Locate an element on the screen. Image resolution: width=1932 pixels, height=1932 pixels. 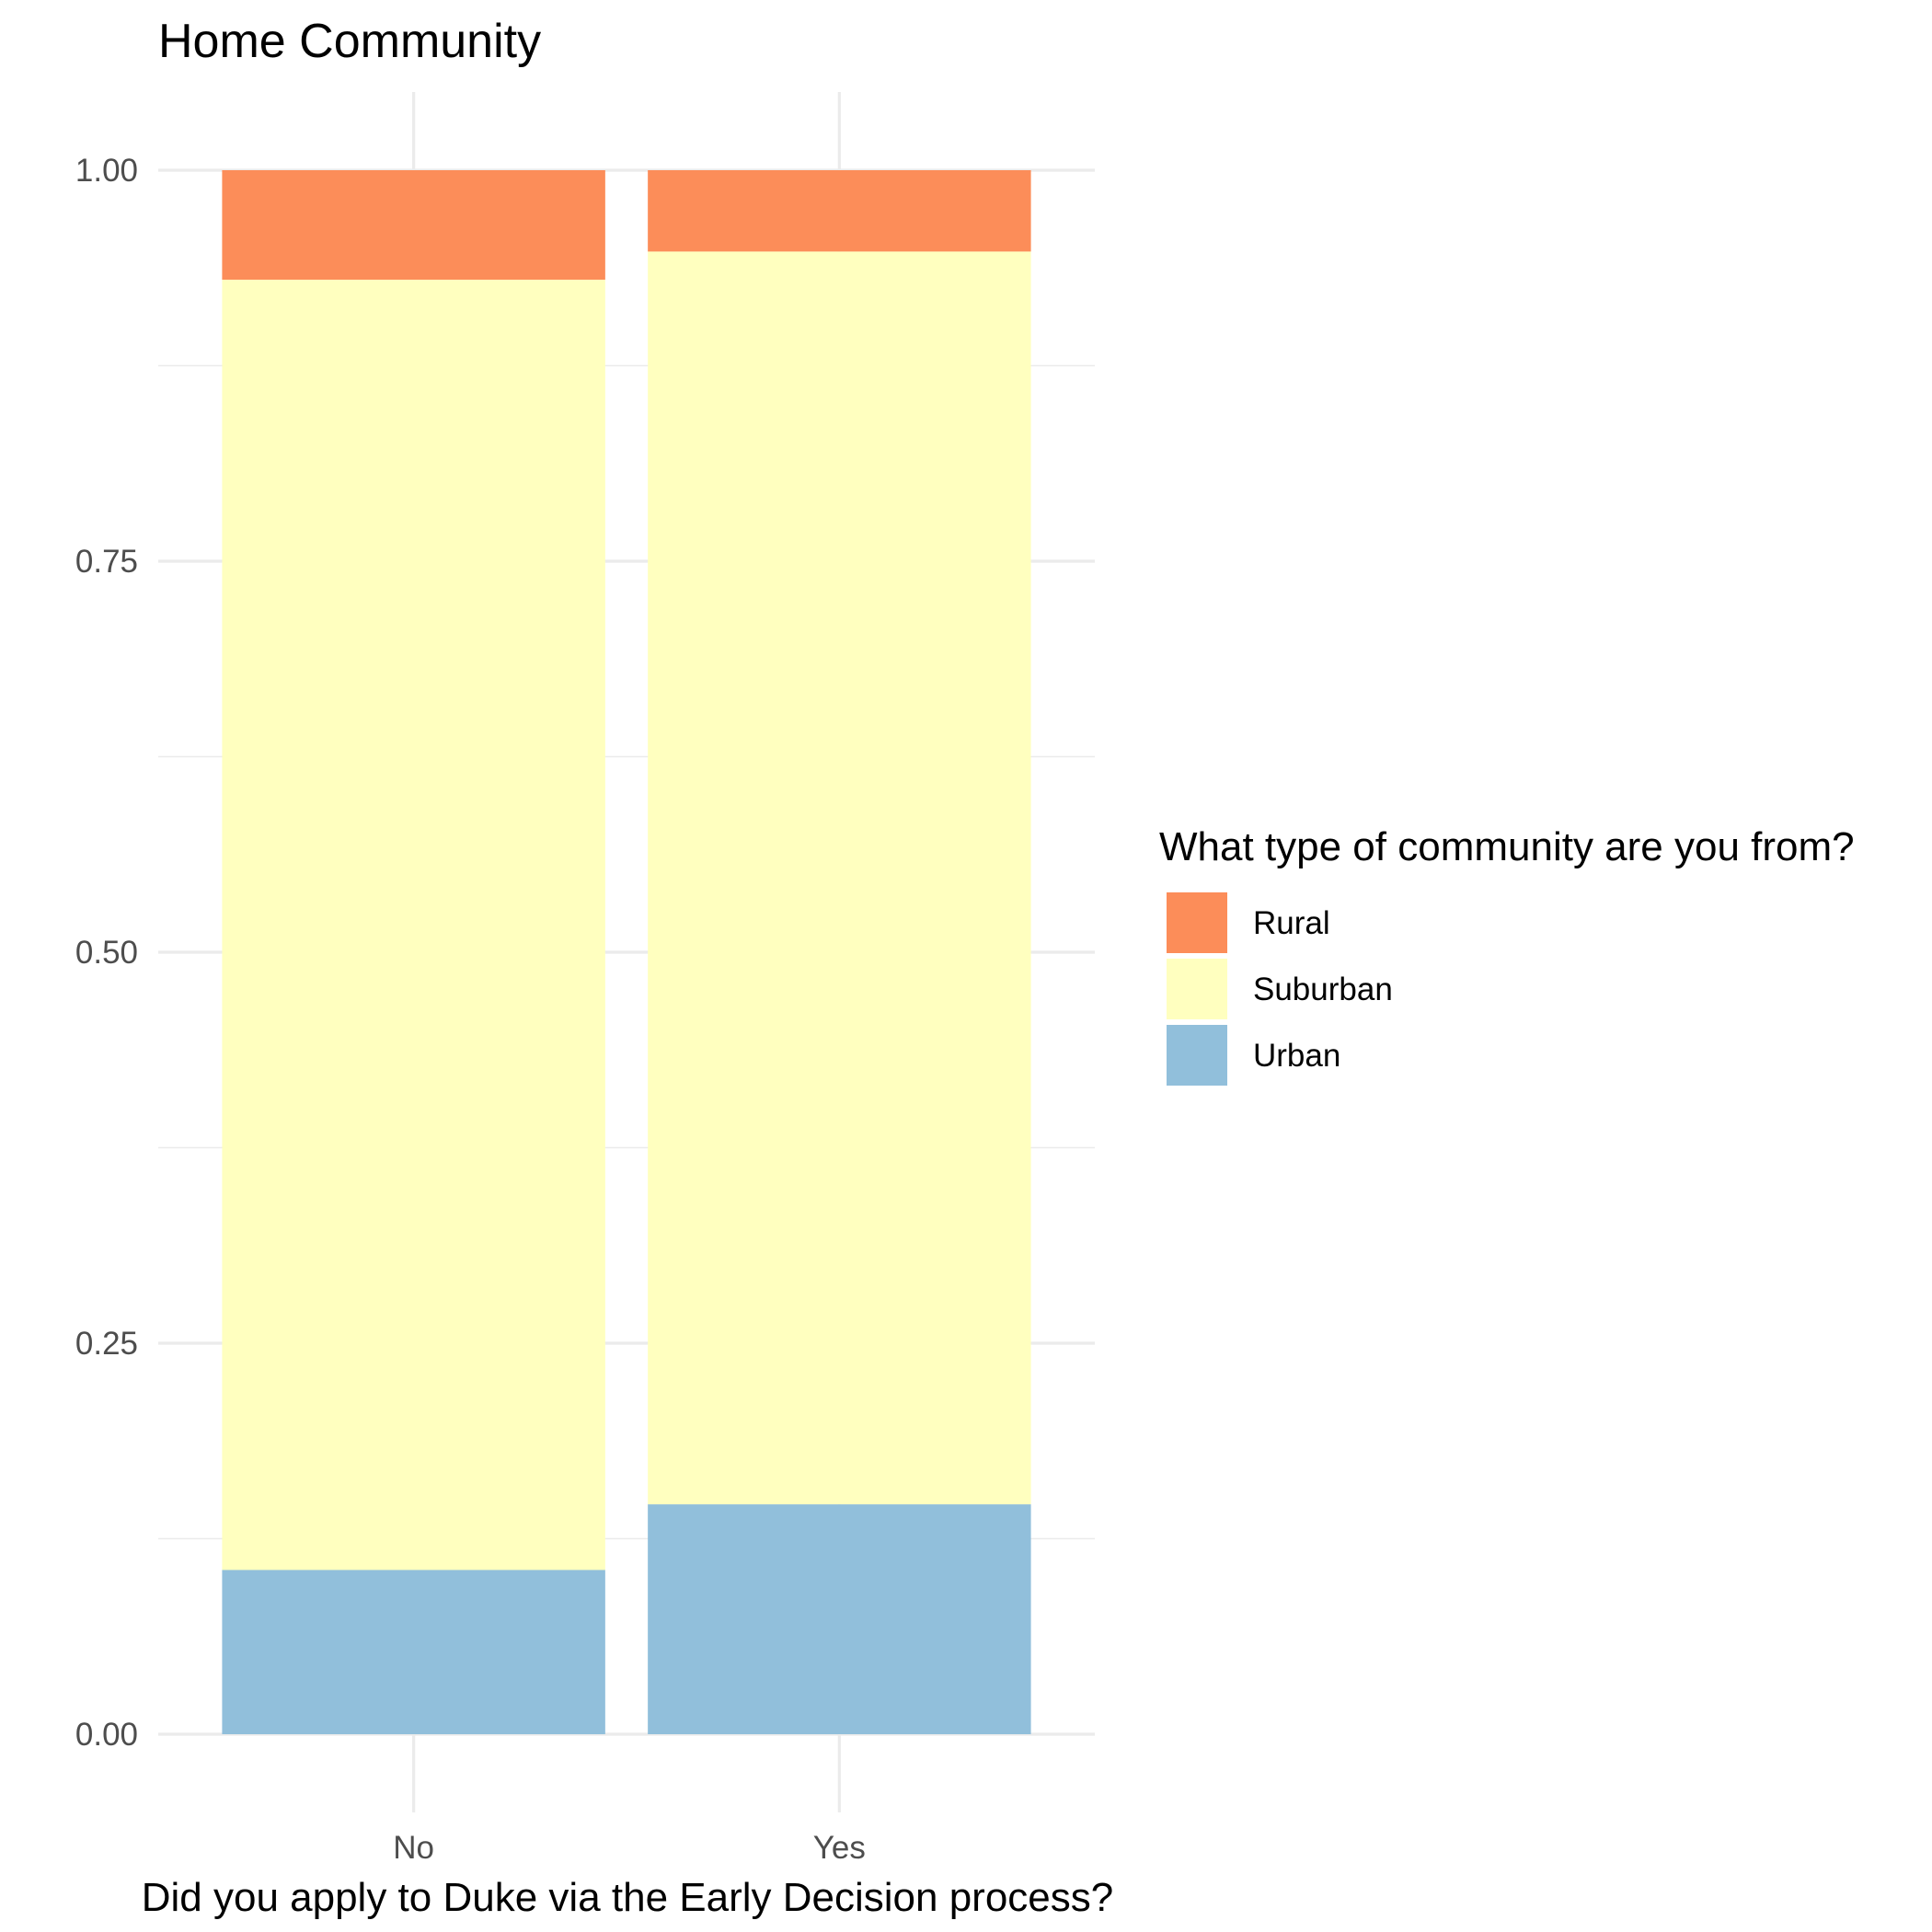
bar-rural-yes is located at coordinates (839, 211).